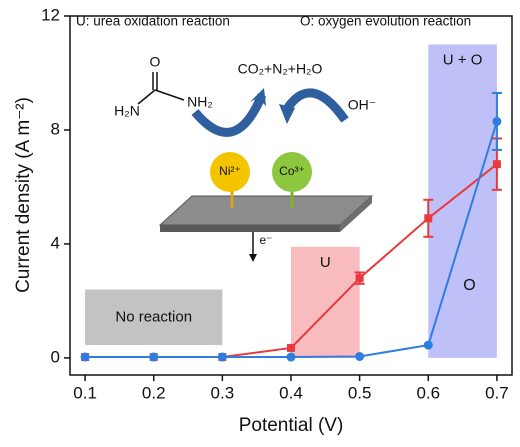 Image resolution: width=520 pixels, height=447 pixels. Describe the element at coordinates (280, 69) in the screenshot. I see `schematic-label: CO₂+N₂+H₂O` at that location.